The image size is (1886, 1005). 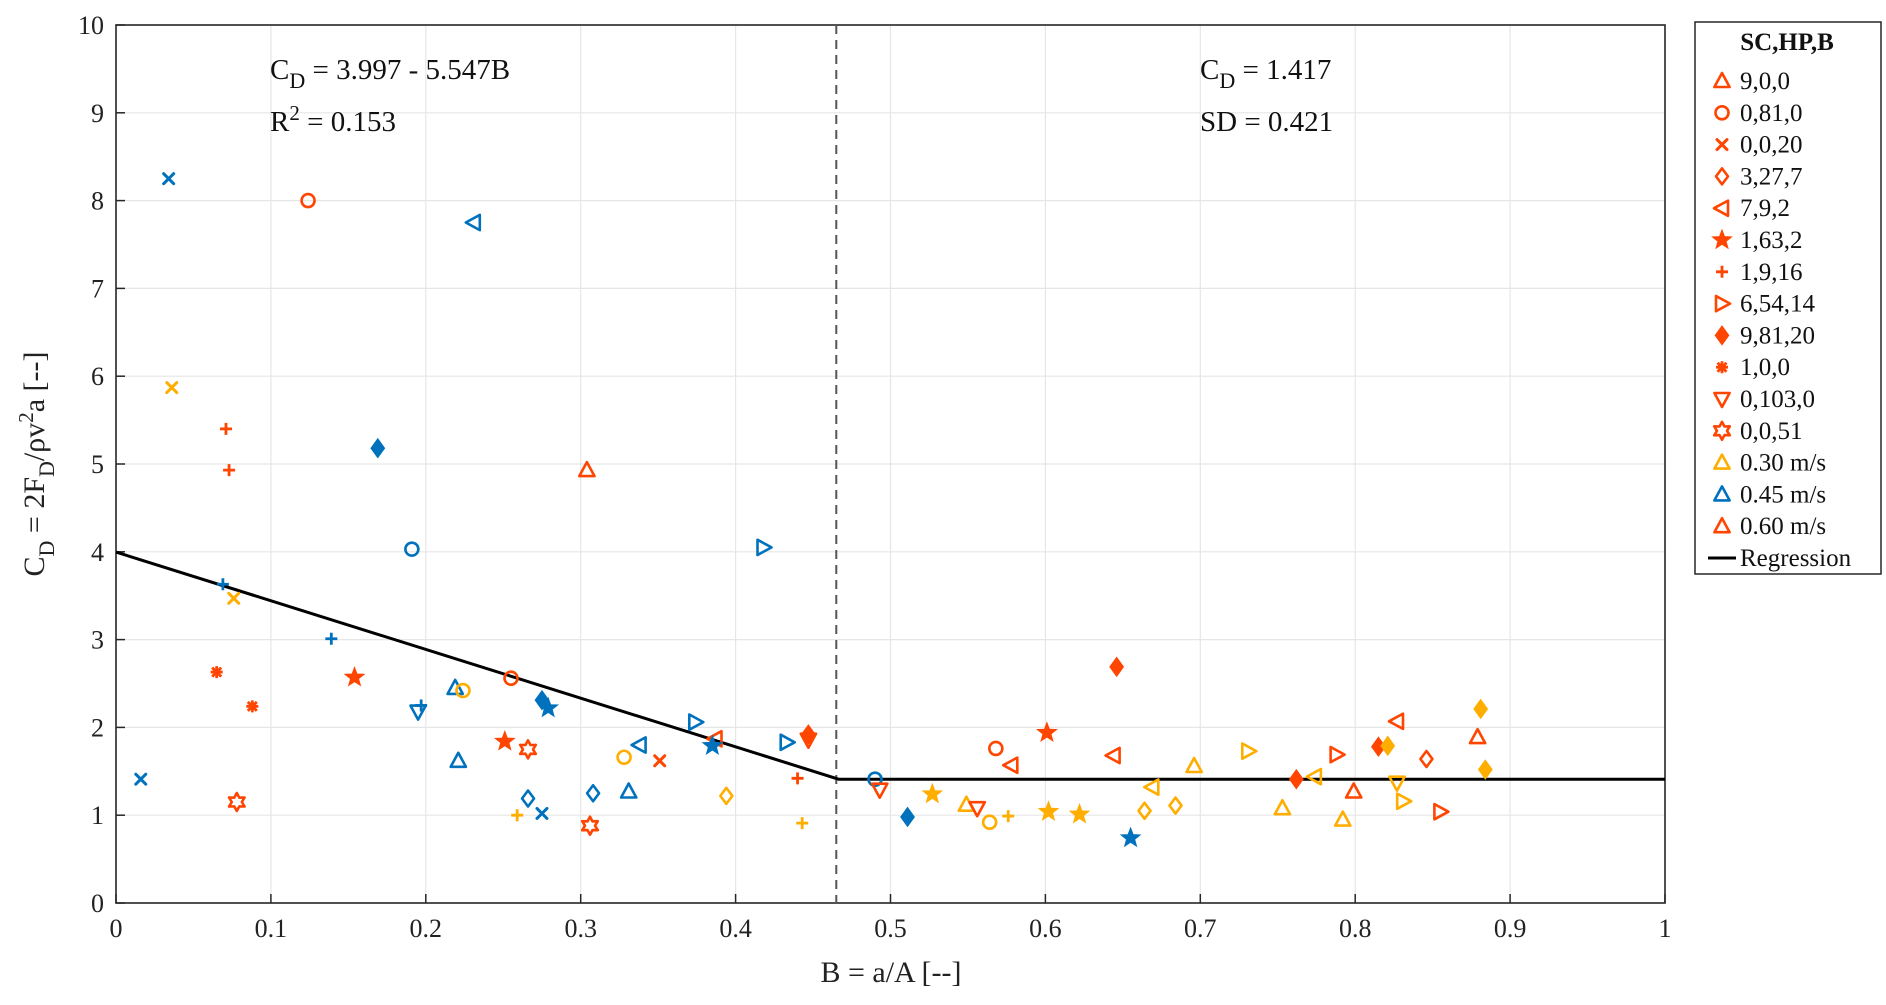 I want to click on data-point-triangle-right-red, so click(x=1337, y=754).